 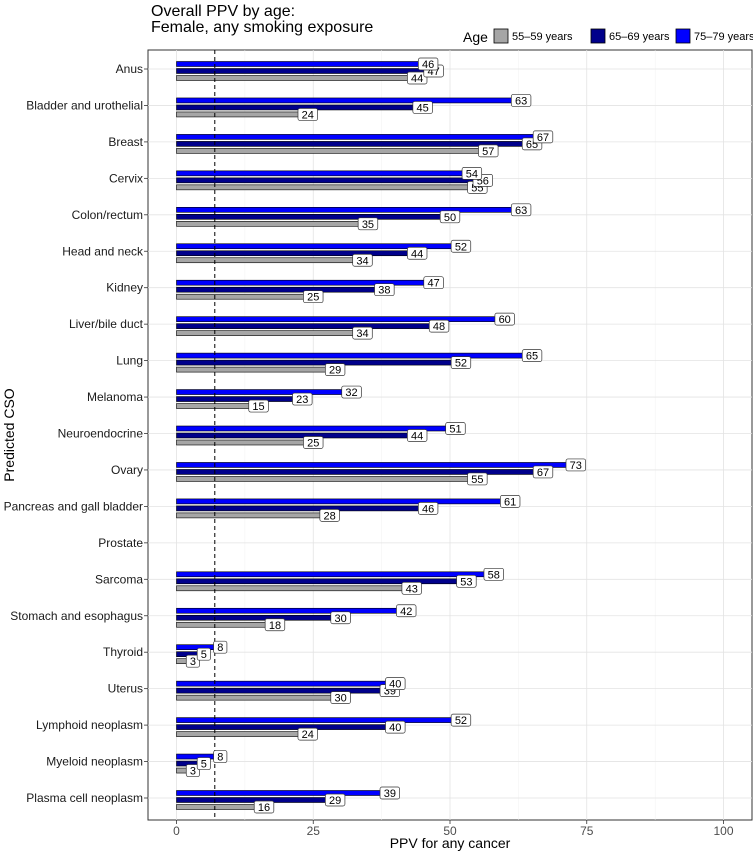 What do you see at coordinates (272, 224) in the screenshot?
I see `bar-colon-rectum-55-59-years` at bounding box center [272, 224].